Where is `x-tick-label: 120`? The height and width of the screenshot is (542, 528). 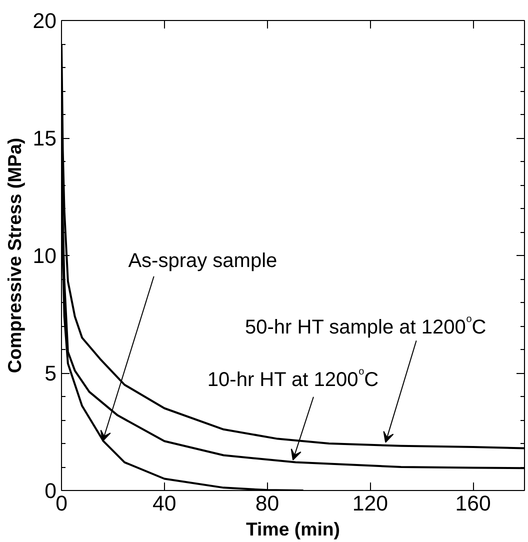
x-tick-label: 120 is located at coordinates (370, 504).